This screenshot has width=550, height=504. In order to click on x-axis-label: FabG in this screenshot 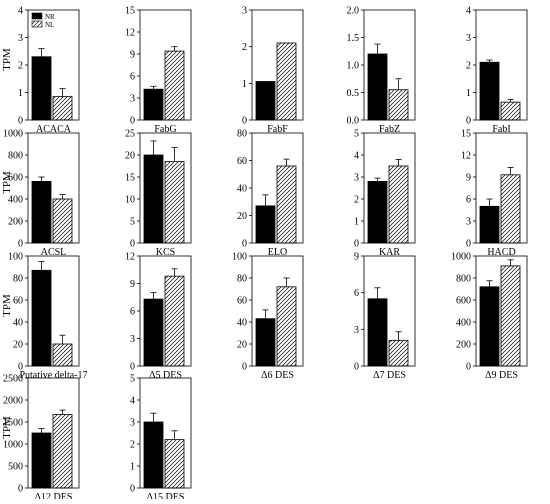, I will do `click(165, 129)`.